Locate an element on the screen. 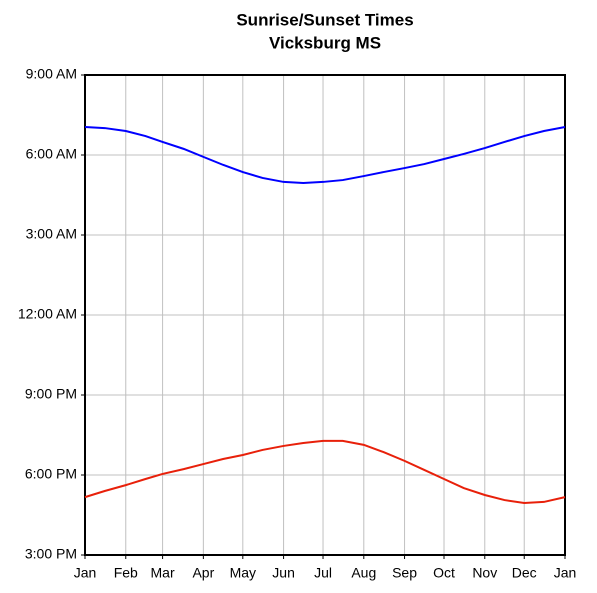 The image size is (597, 593). x-tick-label: Apr is located at coordinates (203, 573).